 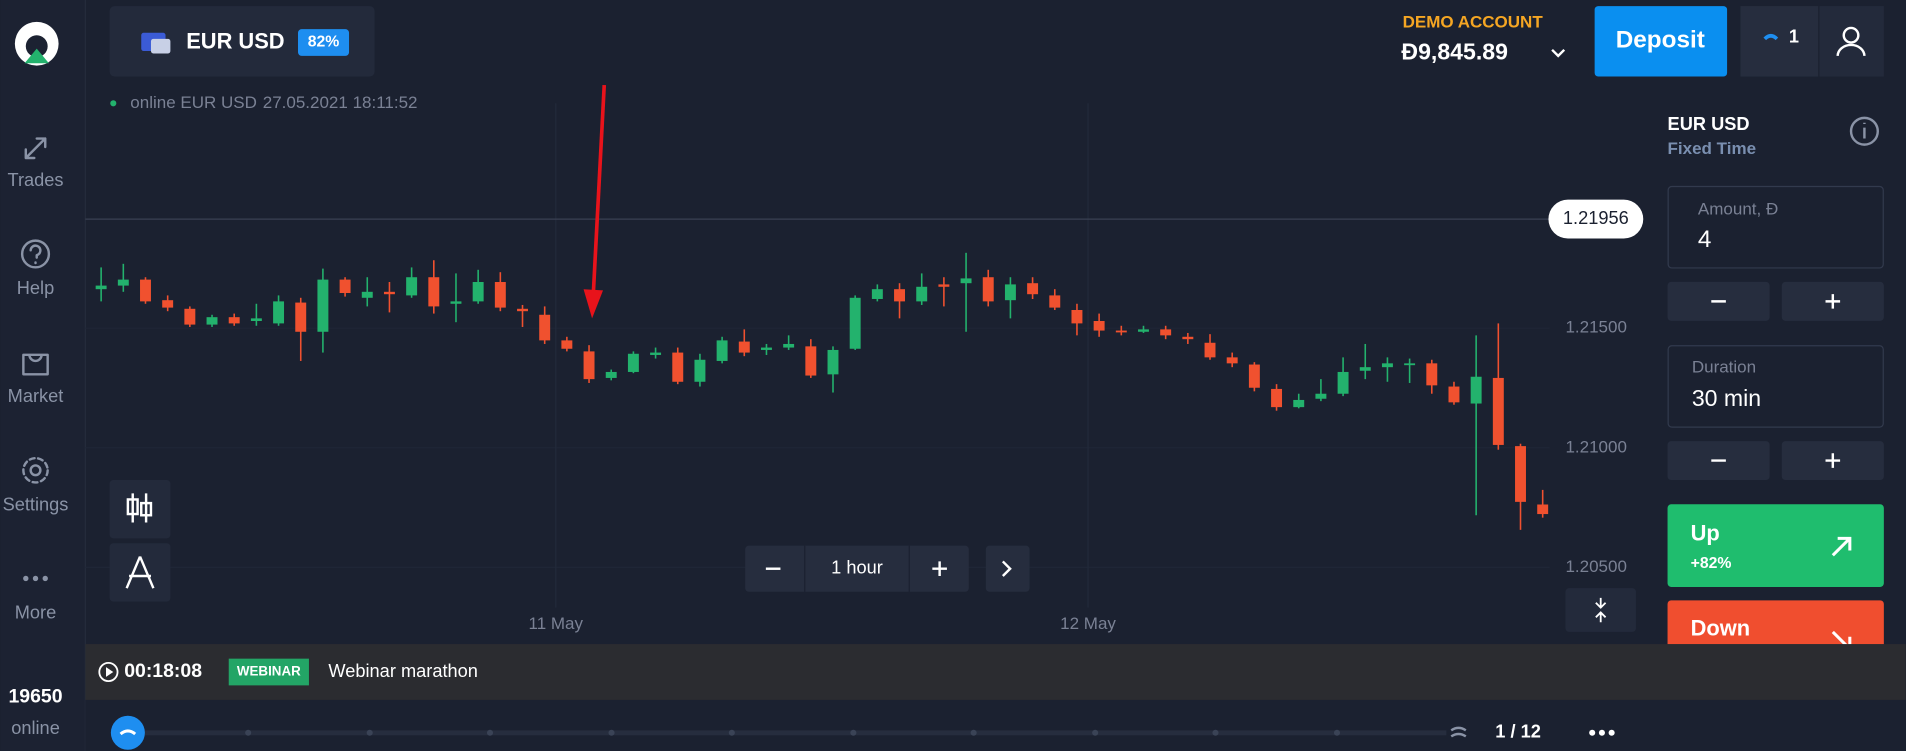 I want to click on asset-selector, so click(x=242, y=41).